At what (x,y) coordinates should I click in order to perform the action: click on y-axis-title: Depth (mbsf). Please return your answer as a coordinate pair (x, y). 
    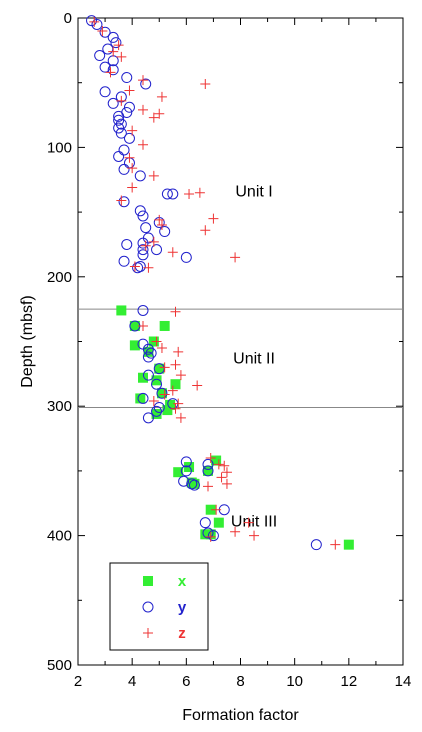
    Looking at the image, I should click on (27, 341).